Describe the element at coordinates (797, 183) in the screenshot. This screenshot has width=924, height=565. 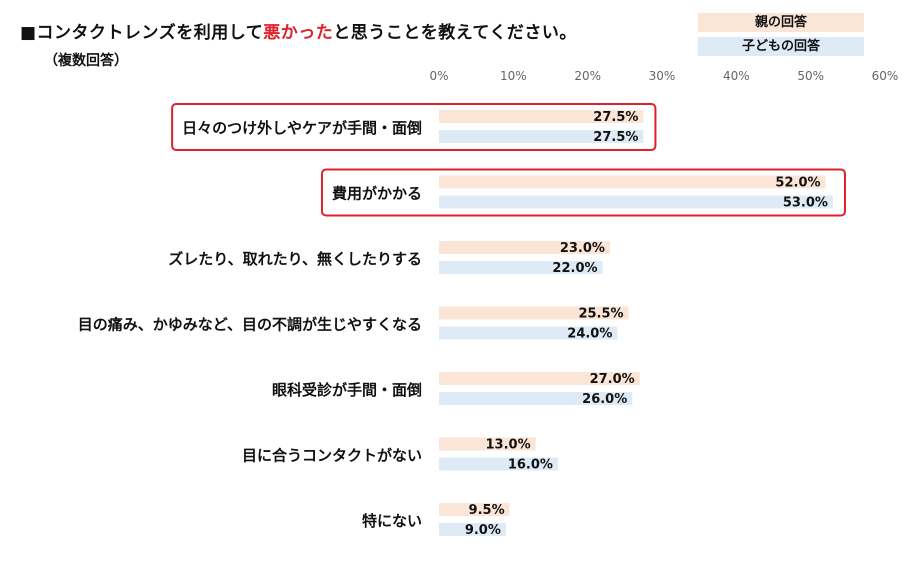
I see `data-label: 52.0%` at that location.